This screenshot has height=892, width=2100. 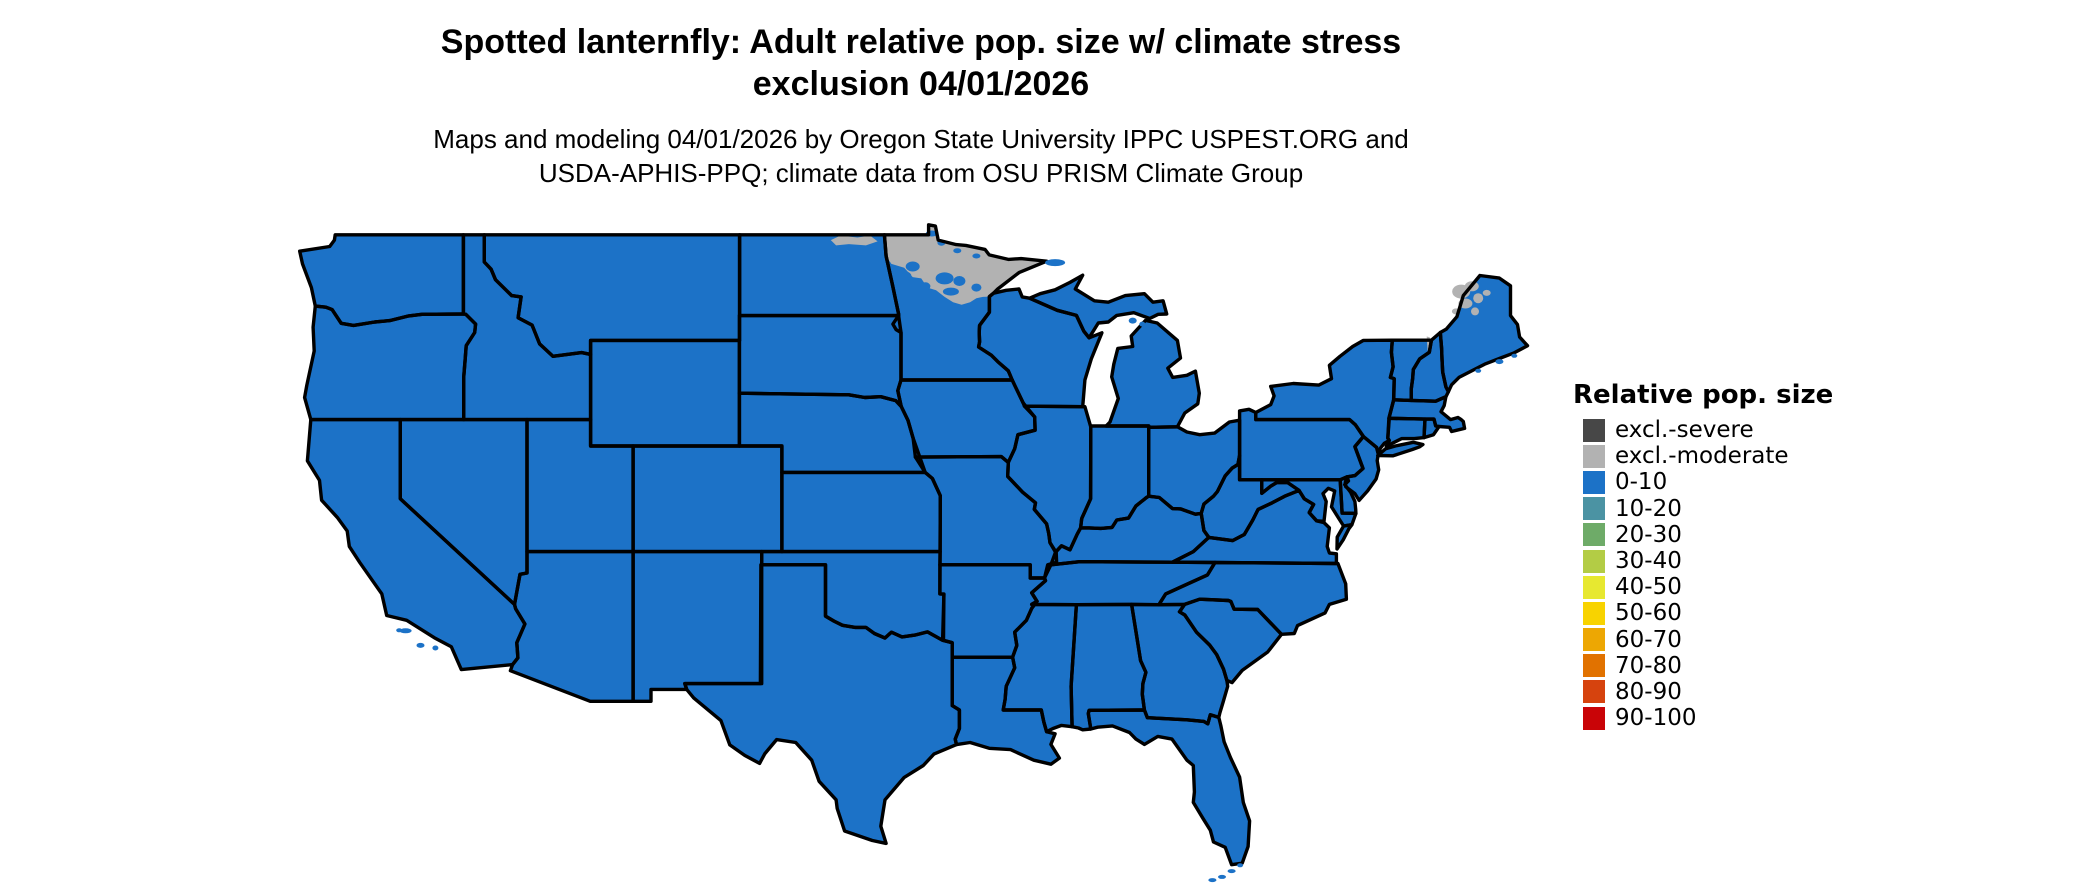 I want to click on state-ks, so click(x=861, y=512).